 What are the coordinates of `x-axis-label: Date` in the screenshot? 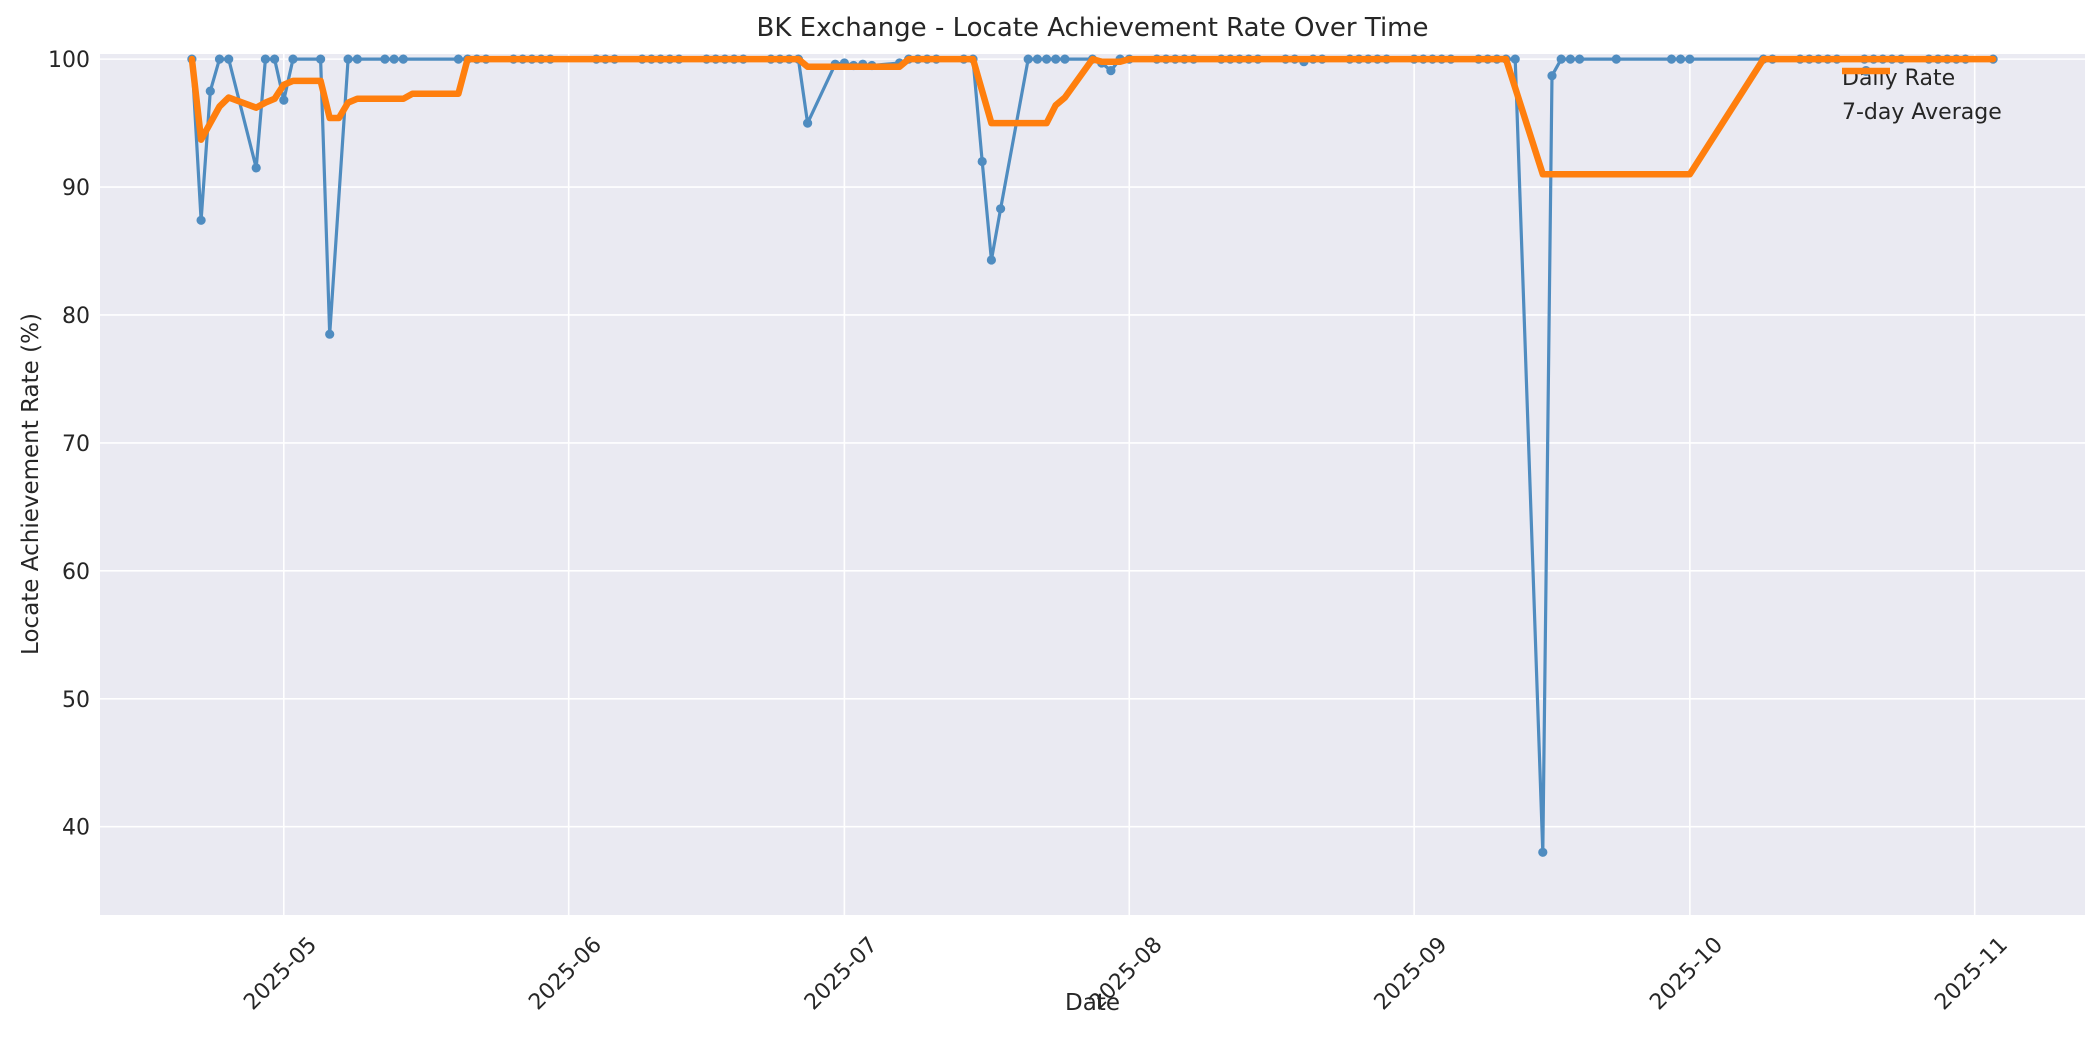 It's located at (1092, 1003).